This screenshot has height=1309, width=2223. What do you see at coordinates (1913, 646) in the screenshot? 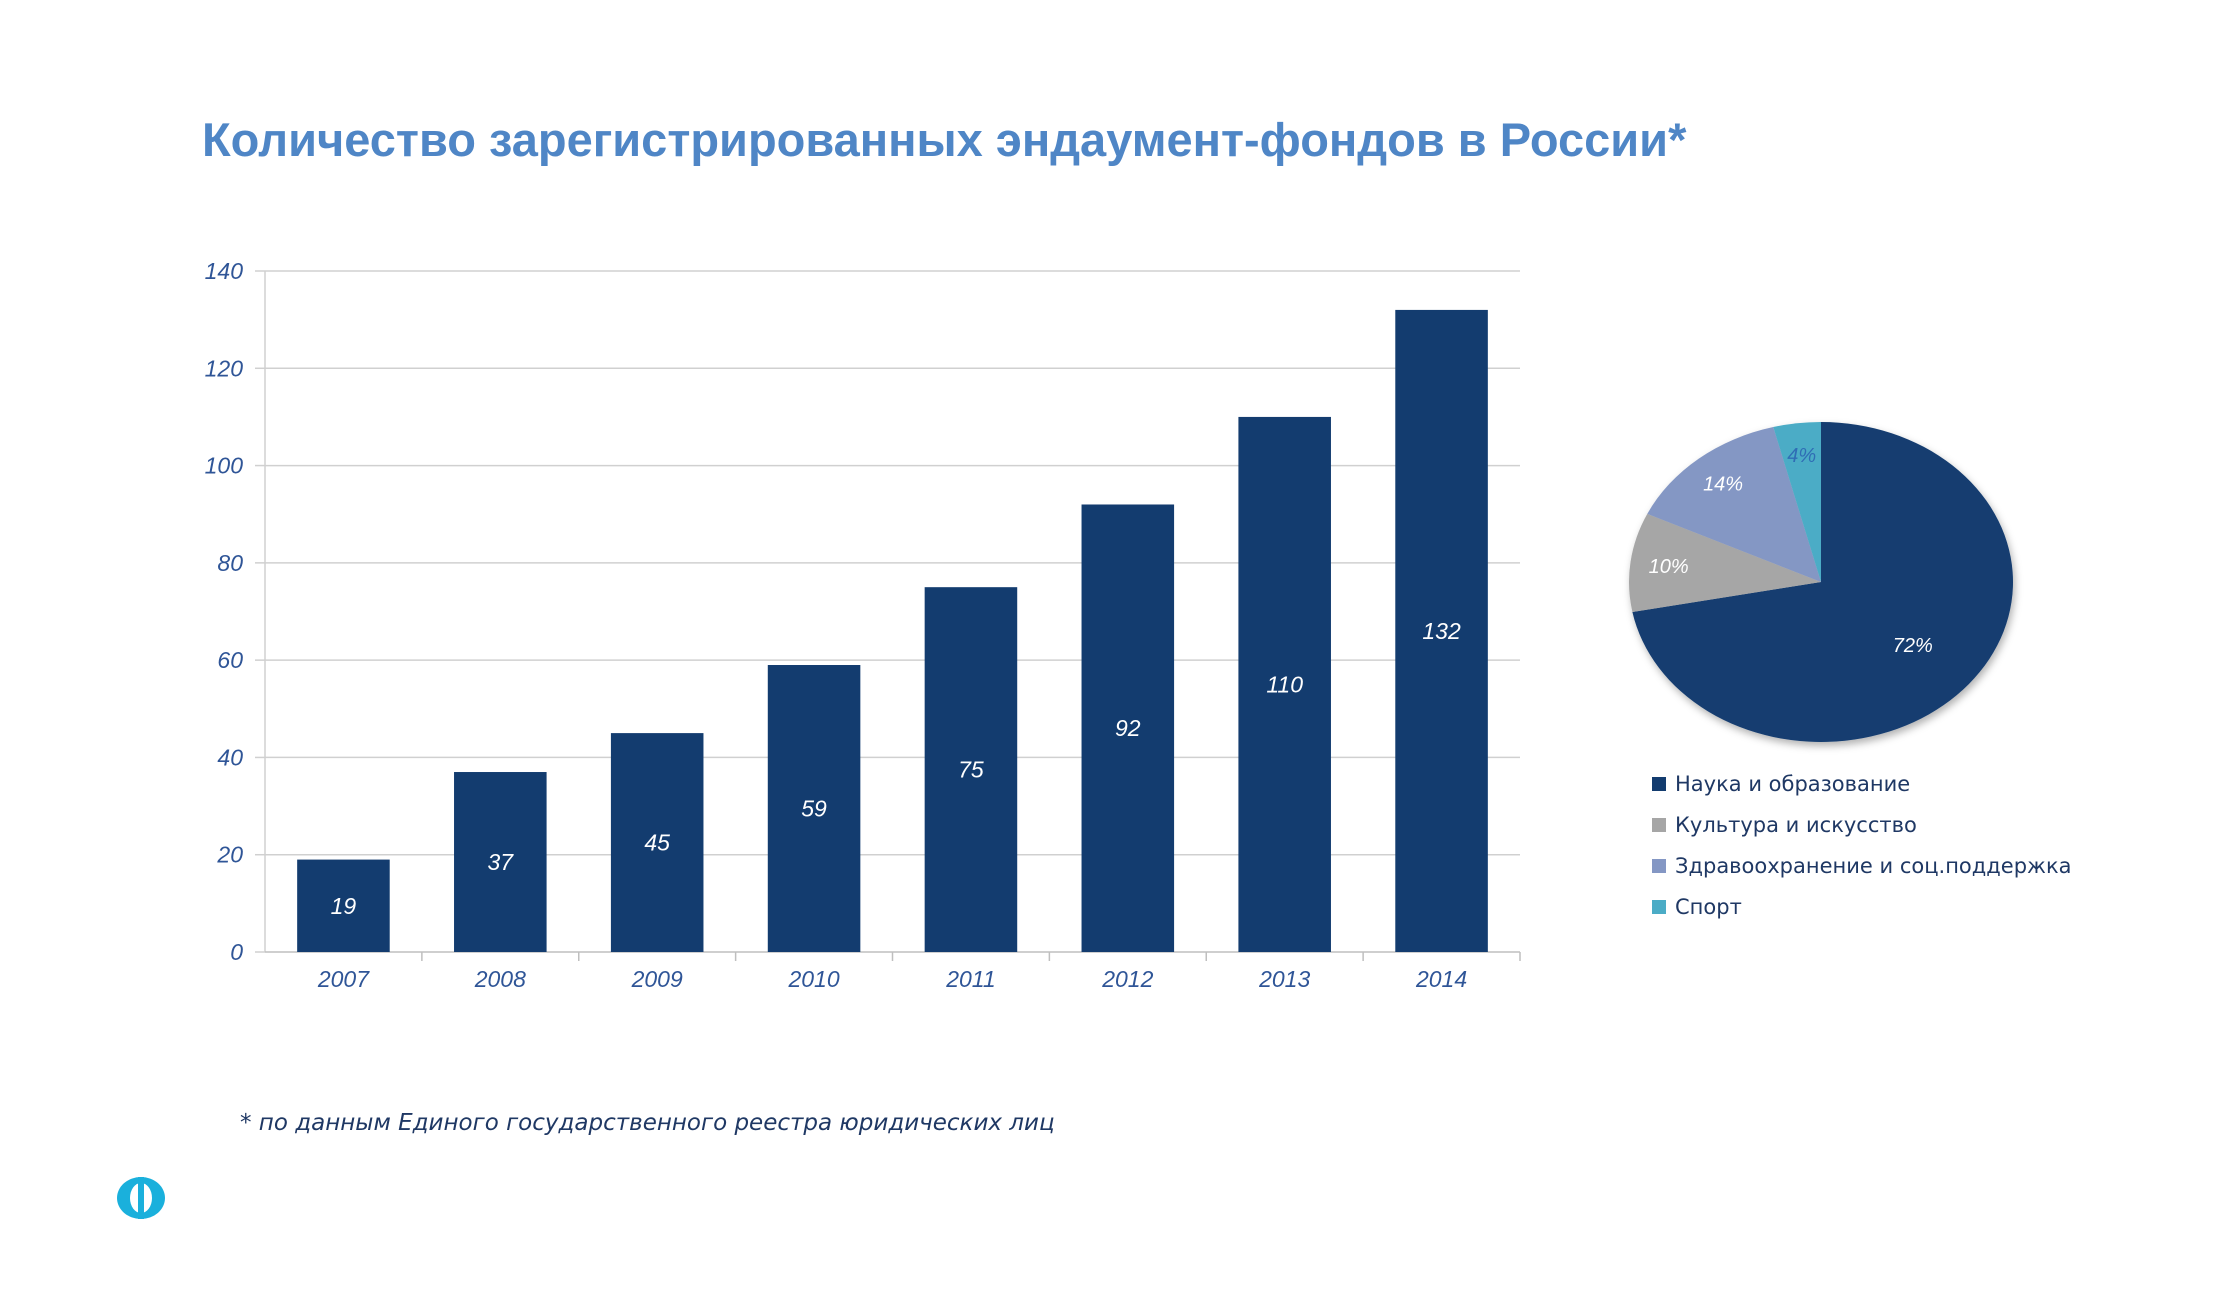
I see `pie-slice-label: 72%` at bounding box center [1913, 646].